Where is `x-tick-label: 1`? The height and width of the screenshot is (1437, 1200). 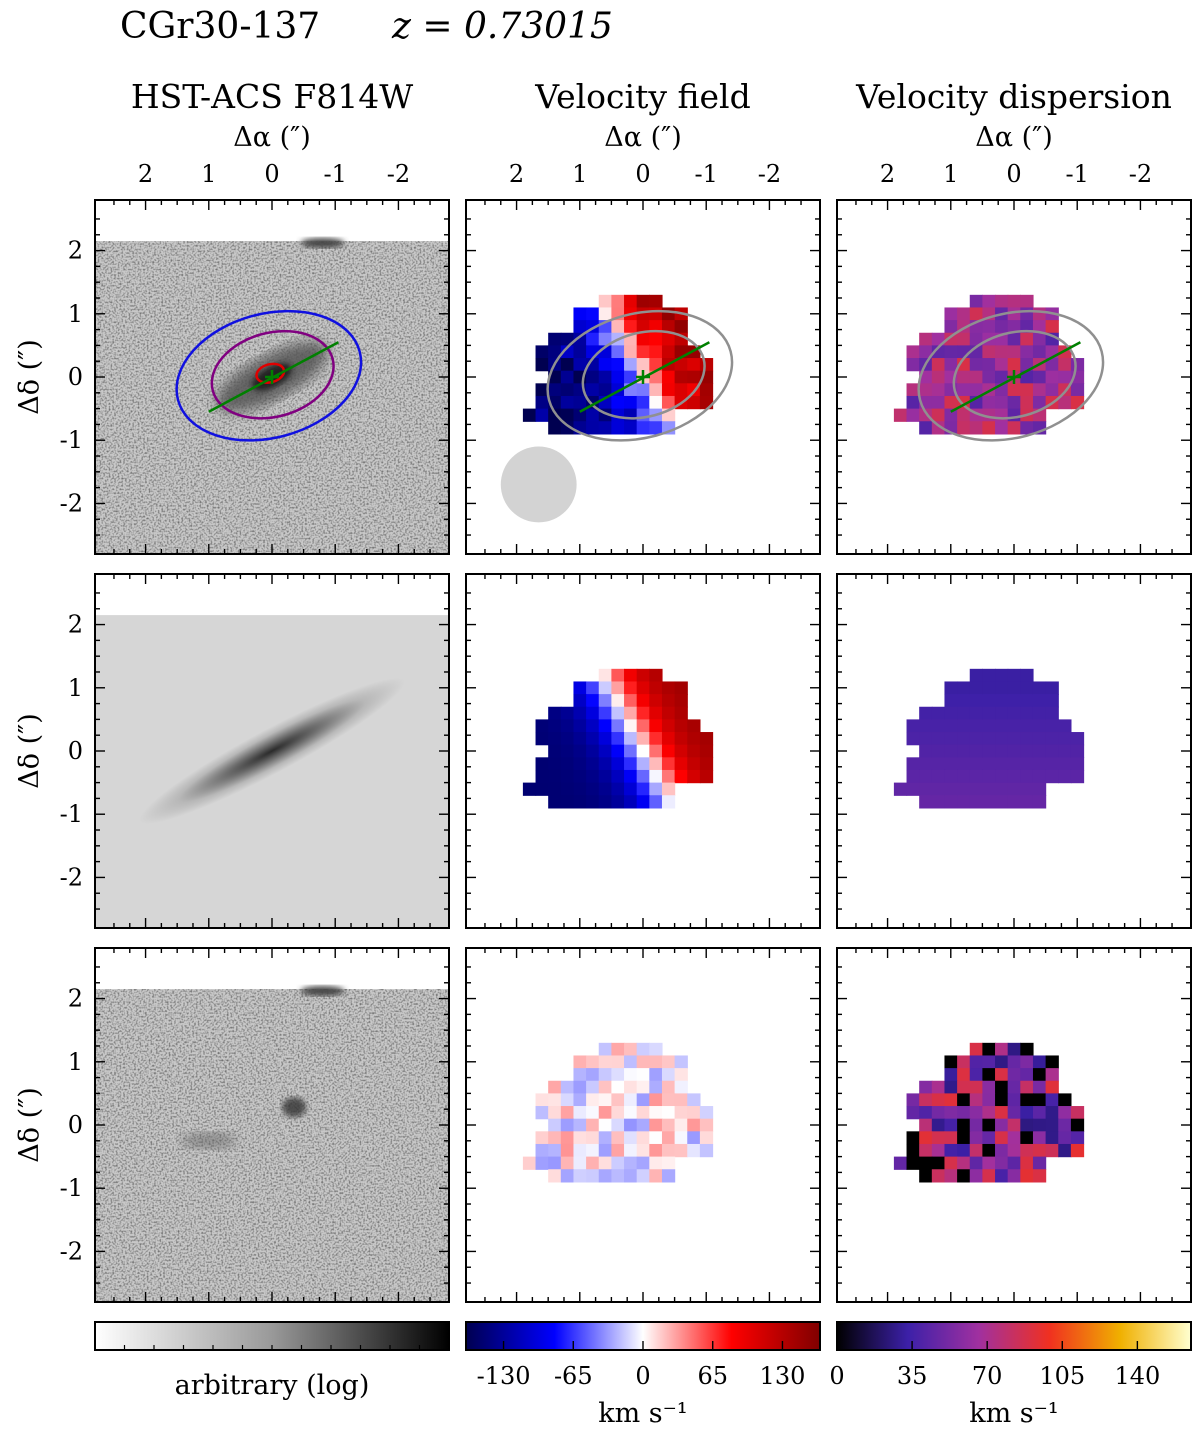
x-tick-label: 1 is located at coordinates (208, 174).